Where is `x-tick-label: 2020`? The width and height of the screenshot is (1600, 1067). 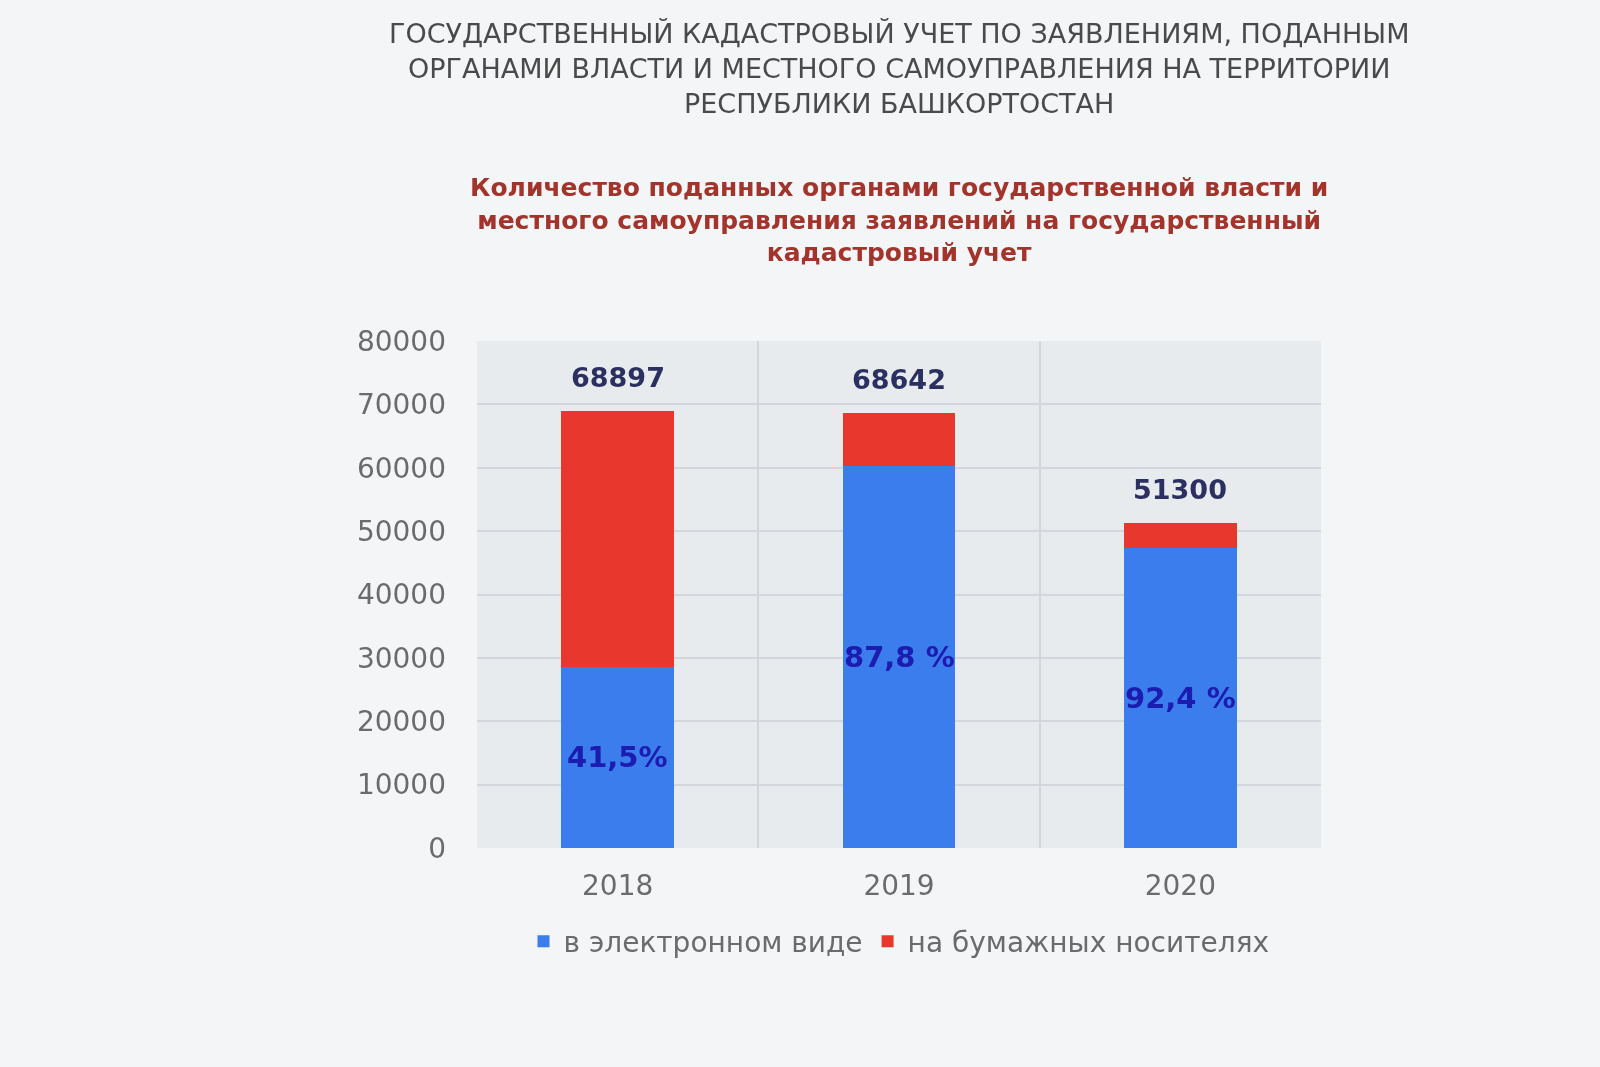
x-tick-label: 2020 is located at coordinates (1180, 885).